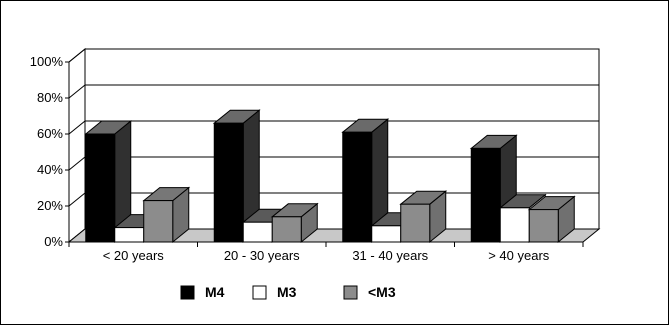 The image size is (669, 325). I want to click on bar-<M3-20 - 30 years, so click(294, 223).